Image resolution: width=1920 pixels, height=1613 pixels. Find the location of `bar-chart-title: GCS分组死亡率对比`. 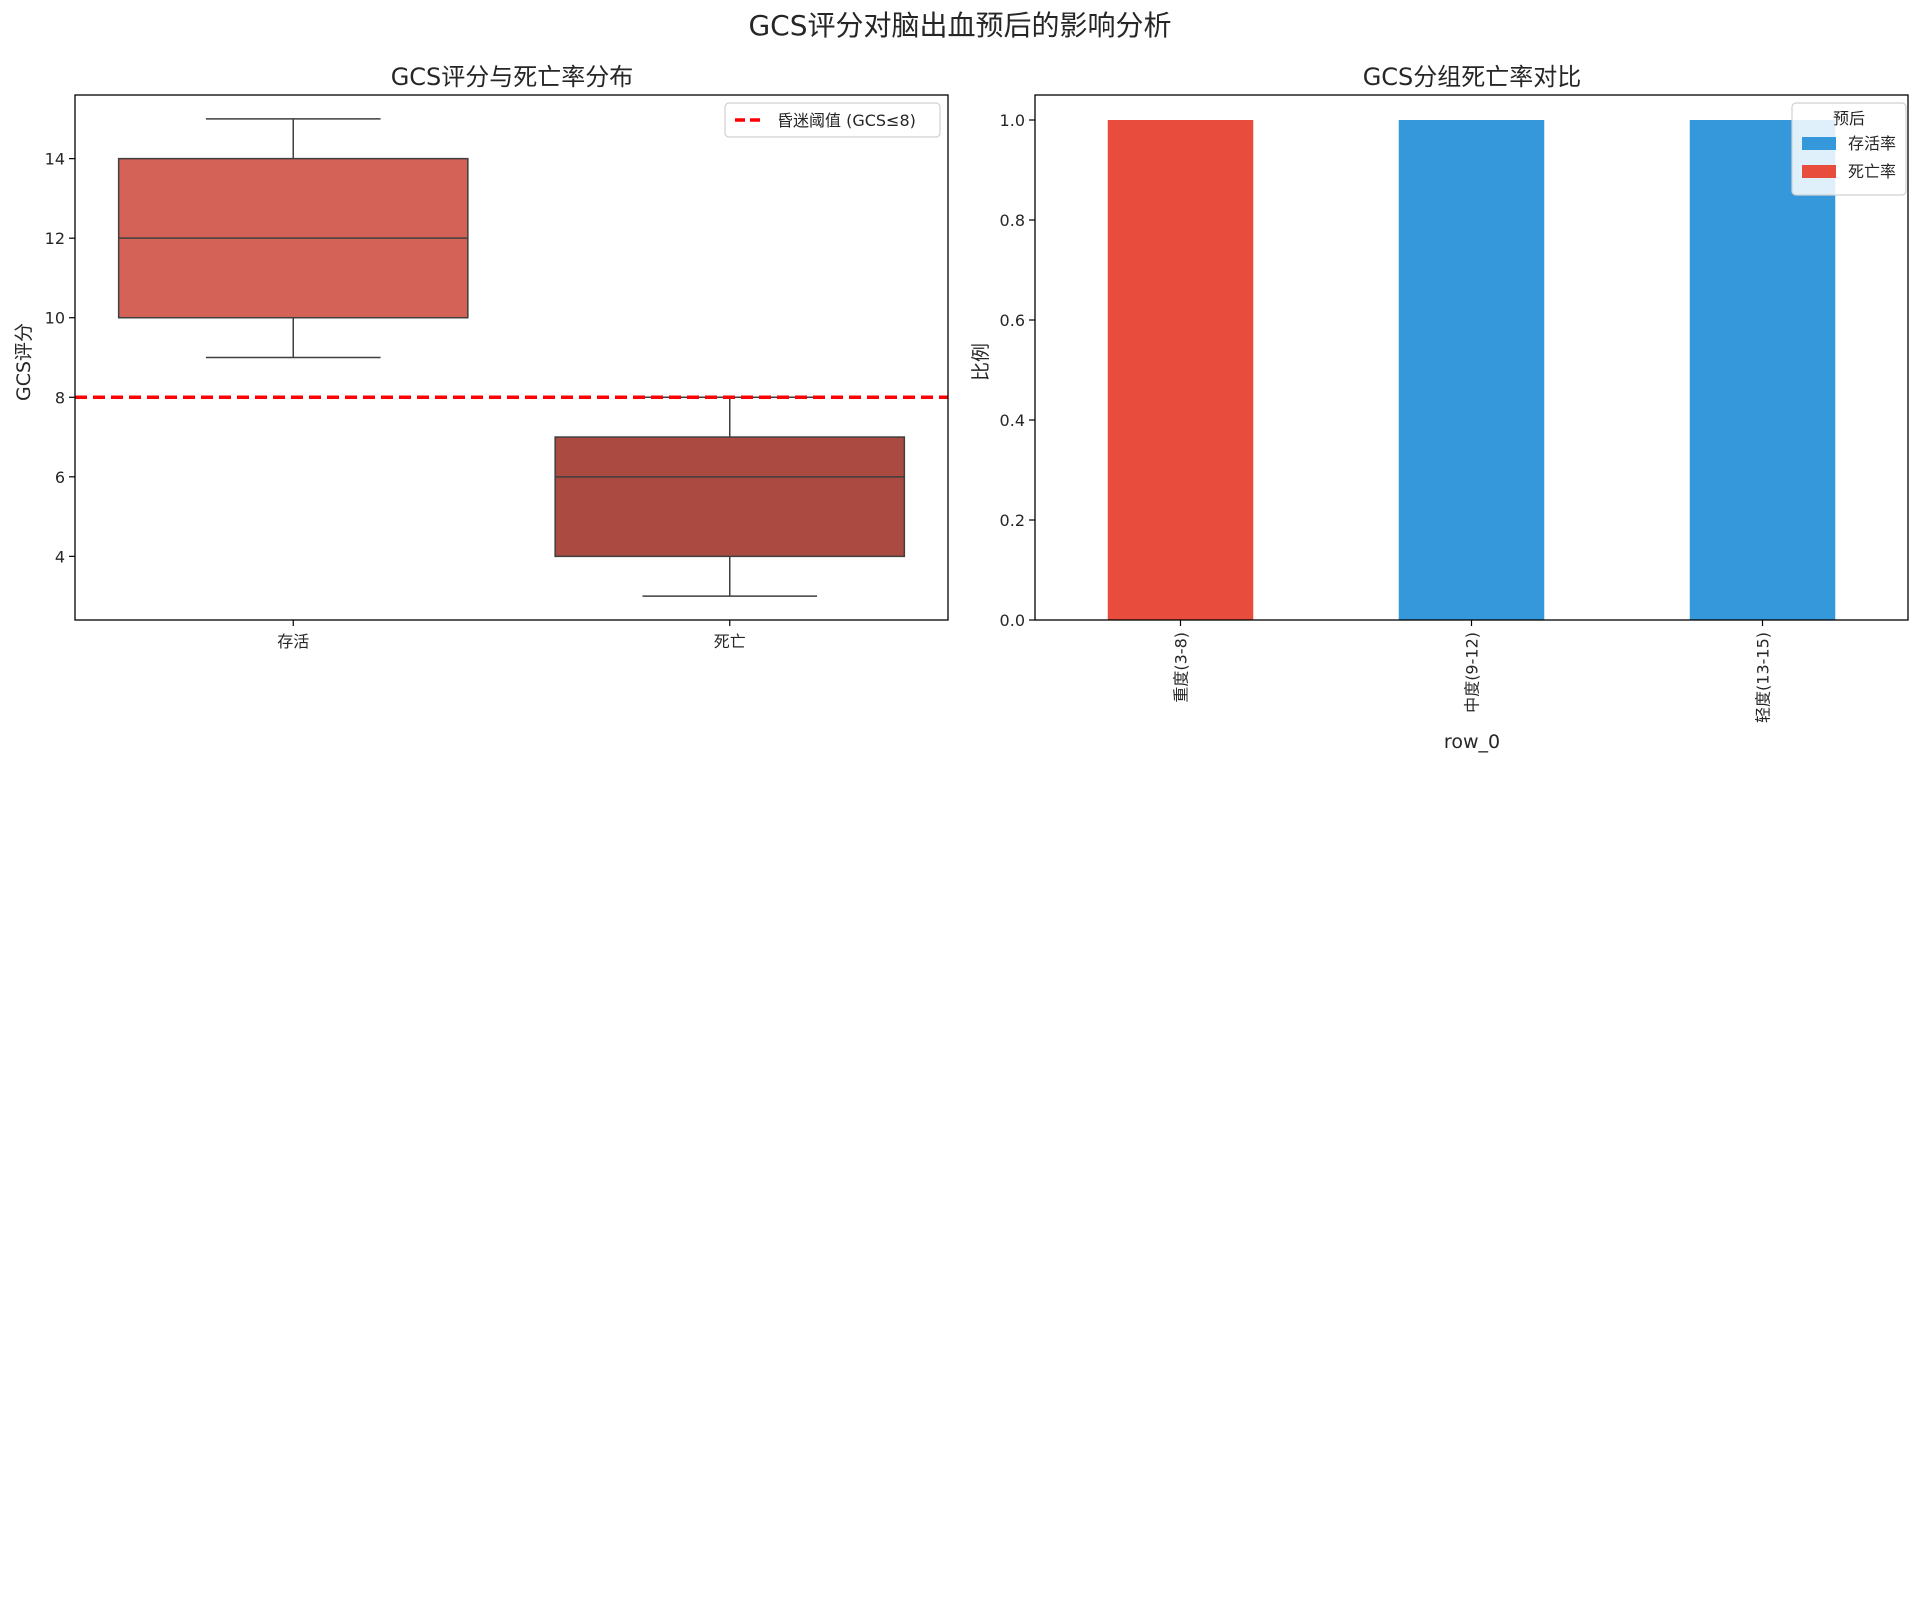

bar-chart-title: GCS分组死亡率对比 is located at coordinates (1472, 77).